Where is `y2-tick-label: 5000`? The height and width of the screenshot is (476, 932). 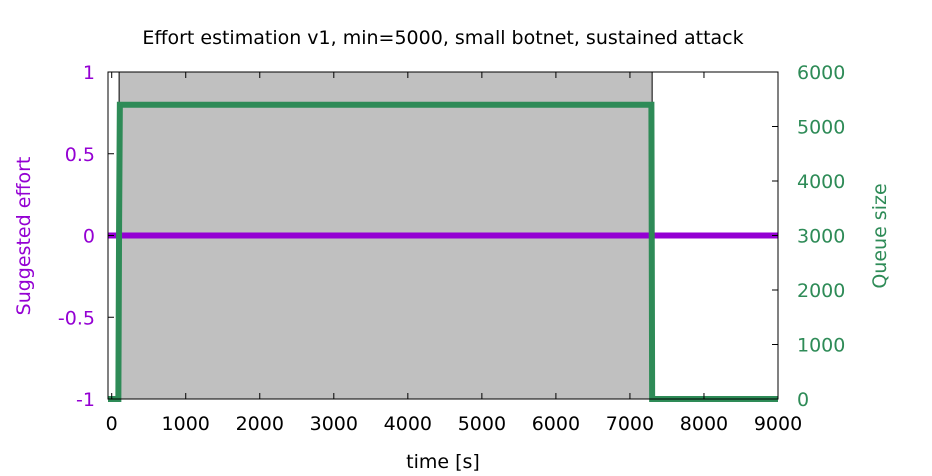
y2-tick-label: 5000 is located at coordinates (821, 128).